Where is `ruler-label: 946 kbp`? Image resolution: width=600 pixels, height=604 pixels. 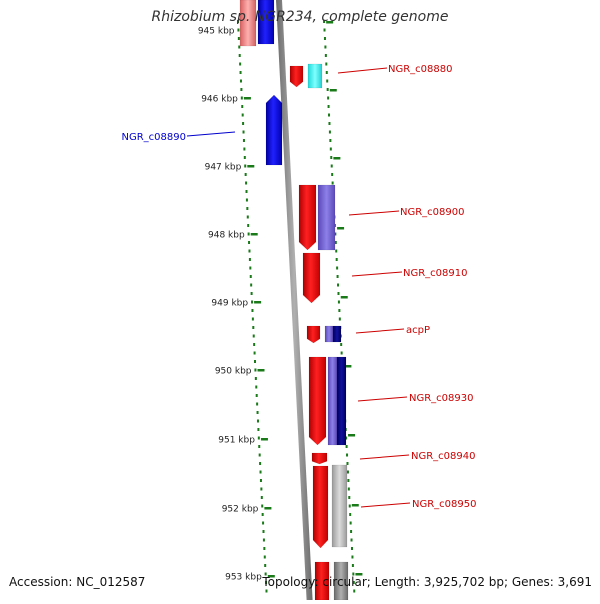 ruler-label: 946 kbp is located at coordinates (219, 100).